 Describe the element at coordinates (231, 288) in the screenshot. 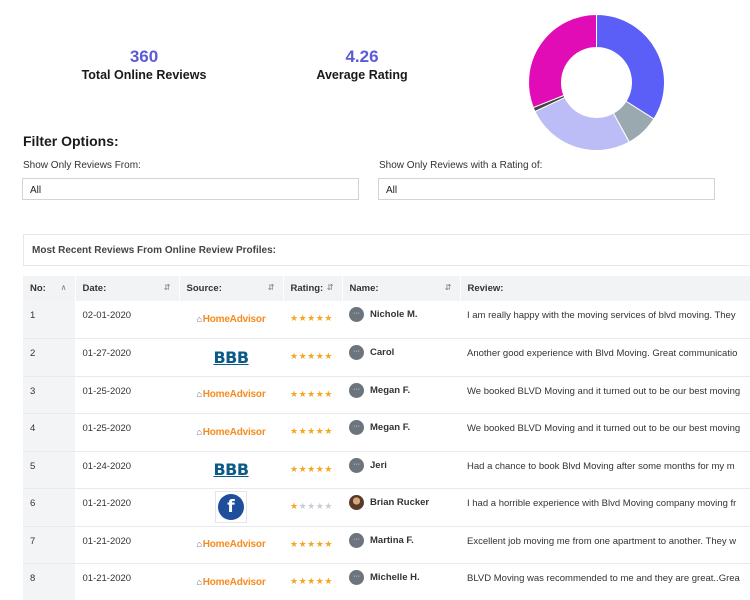

I see `header-source: Source: ⇵` at that location.